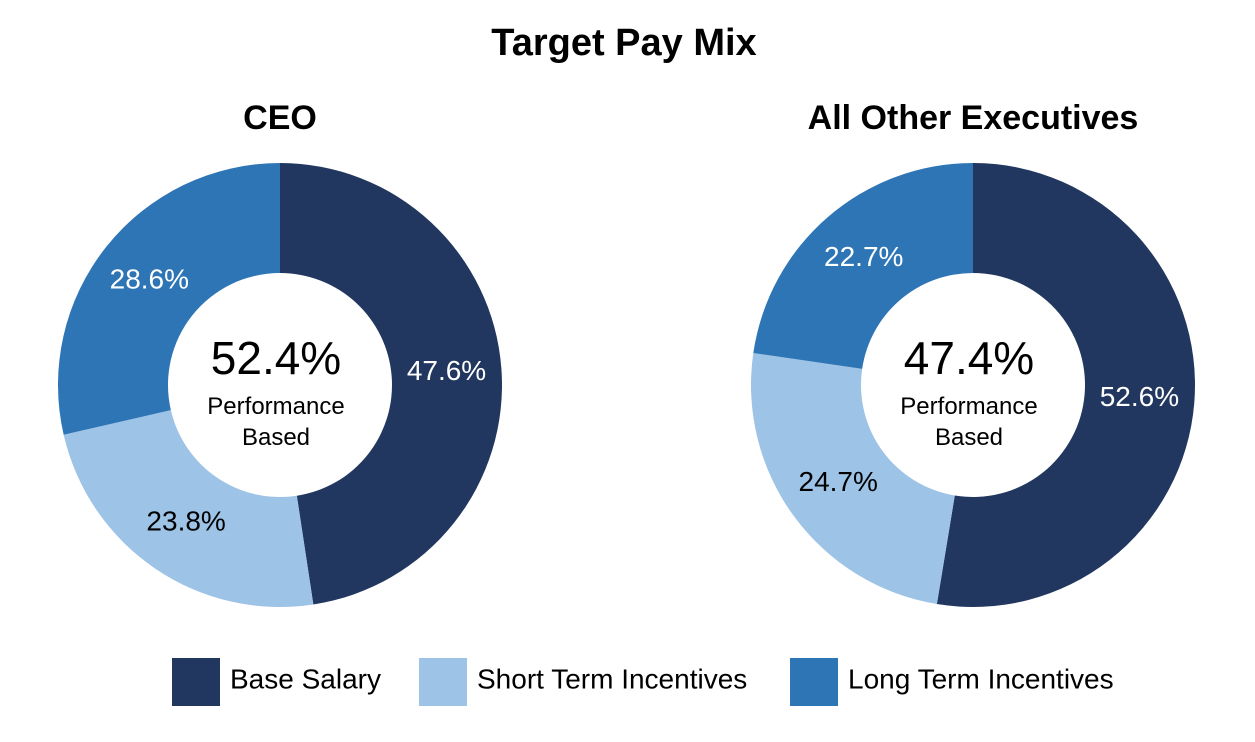 Image resolution: width=1255 pixels, height=742 pixels. I want to click on chart-title: Target Pay Mix, so click(623, 43).